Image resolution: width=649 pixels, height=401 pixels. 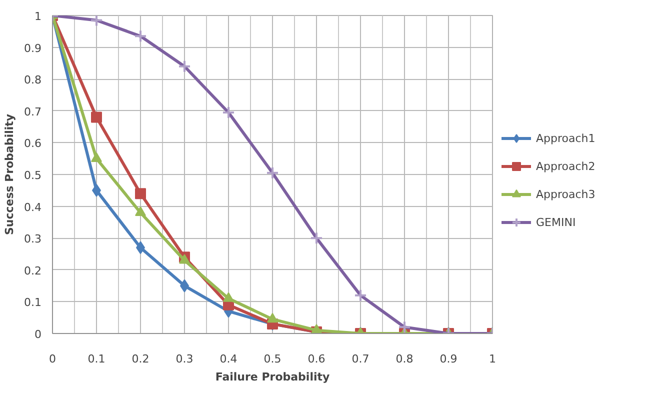 I want to click on y-tick-label: 0.6, so click(x=33, y=143).